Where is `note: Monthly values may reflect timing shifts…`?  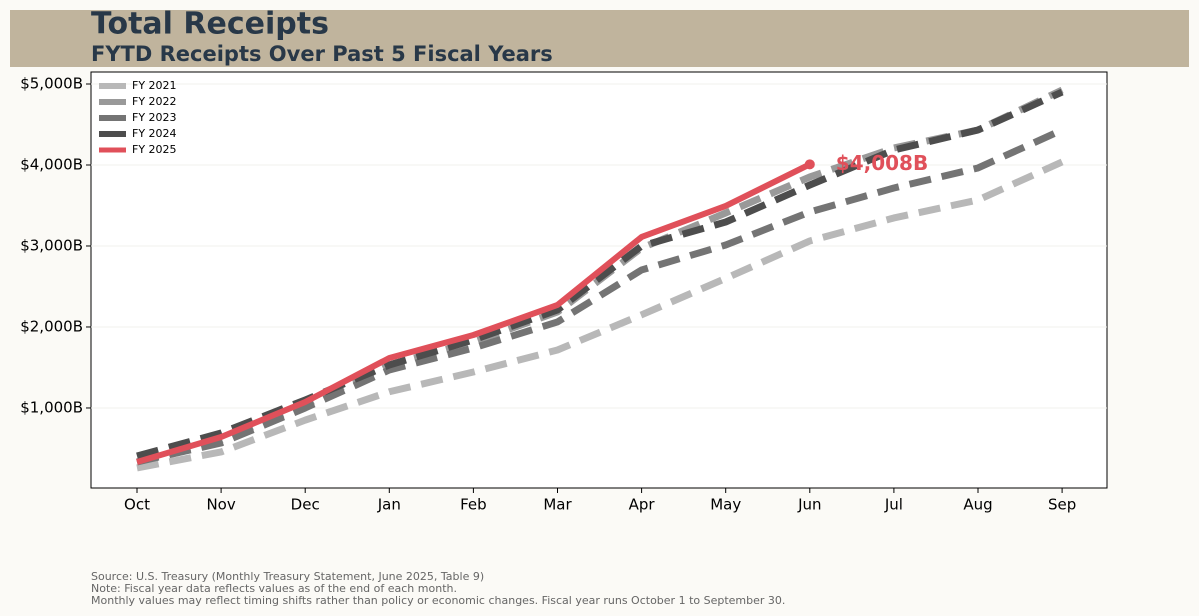 note: Monthly values may reflect timing shifts… is located at coordinates (438, 600).